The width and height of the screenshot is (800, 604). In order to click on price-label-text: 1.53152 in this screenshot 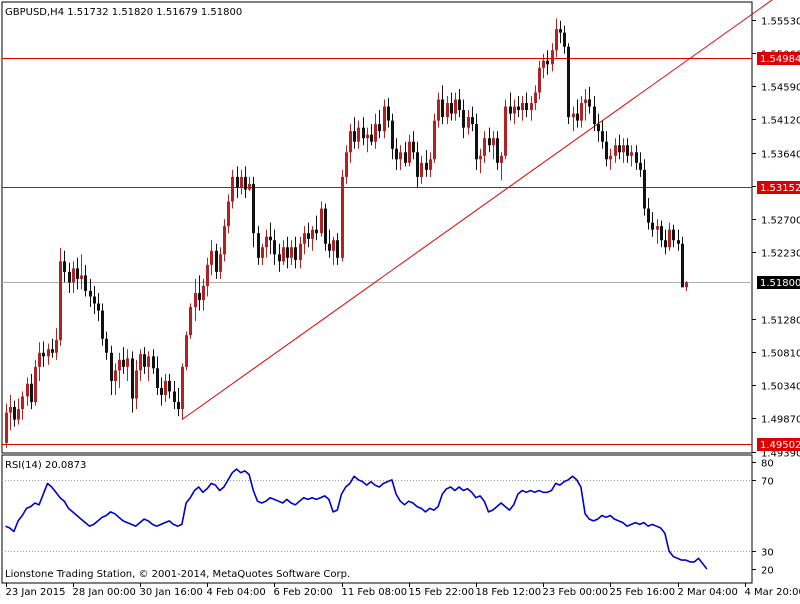, I will do `click(780, 188)`.